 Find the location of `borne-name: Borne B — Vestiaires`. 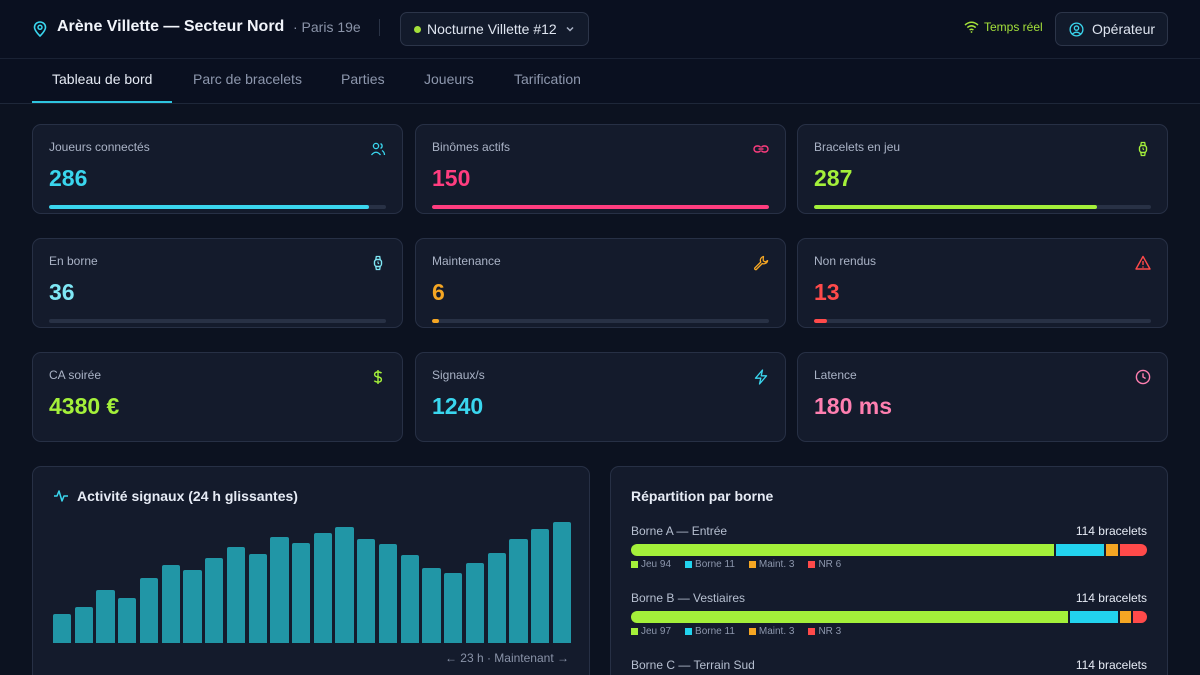

borne-name: Borne B — Vestiaires is located at coordinates (688, 598).